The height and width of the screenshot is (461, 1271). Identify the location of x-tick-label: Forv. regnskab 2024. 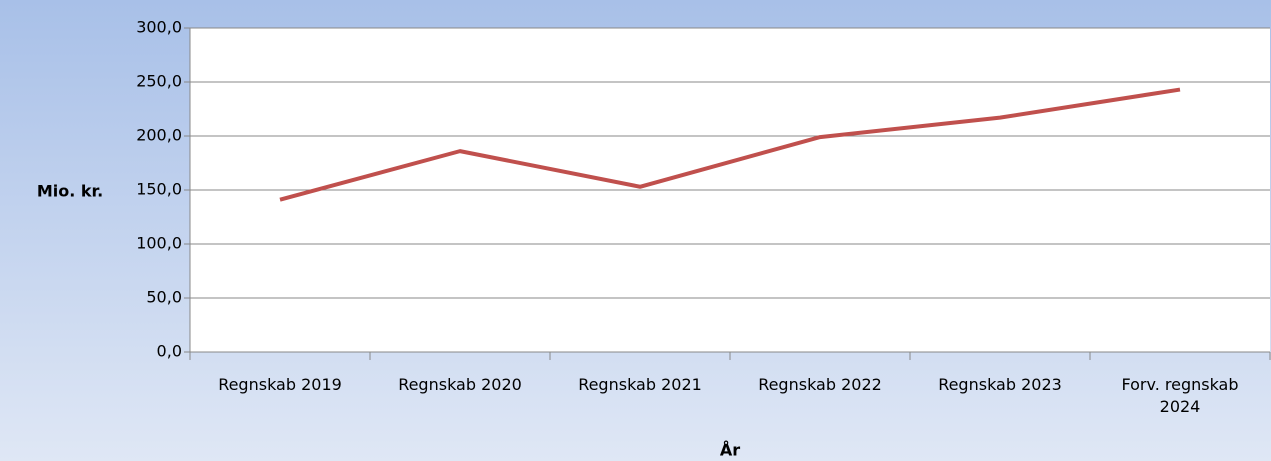
(1180, 395).